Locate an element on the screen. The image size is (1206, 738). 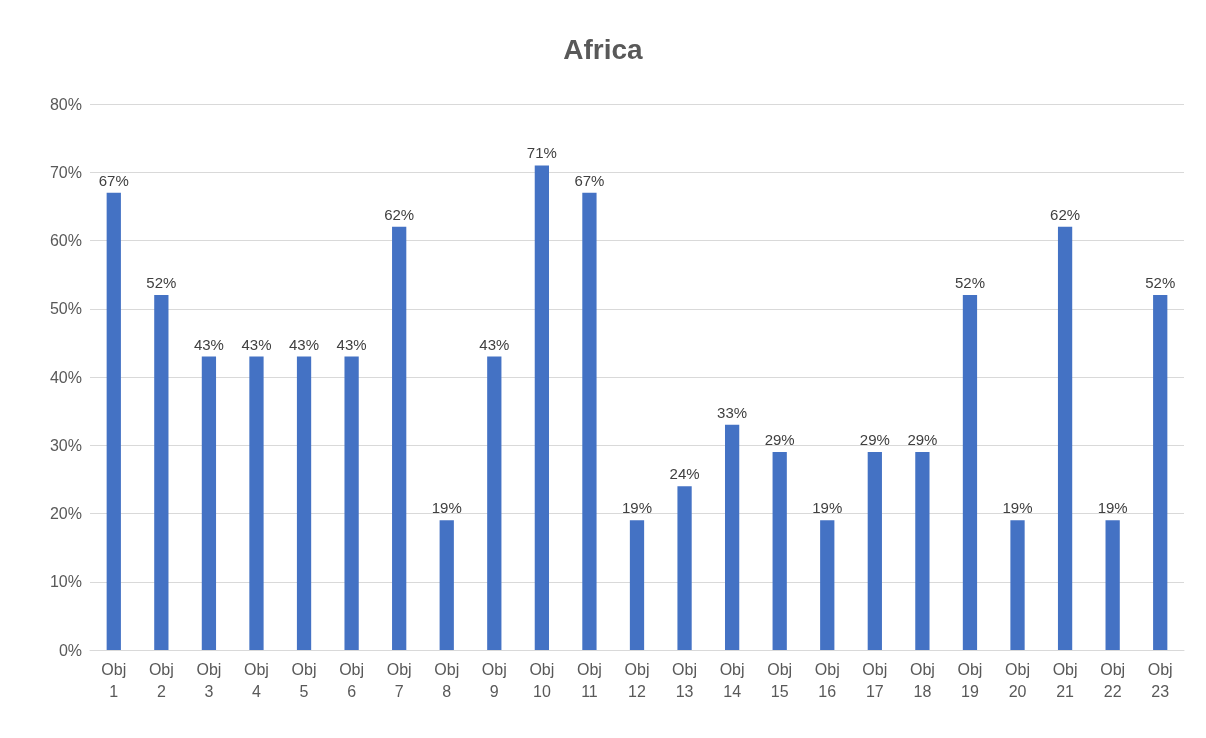
x-tick-label: Obj 16 is located at coordinates (827, 680).